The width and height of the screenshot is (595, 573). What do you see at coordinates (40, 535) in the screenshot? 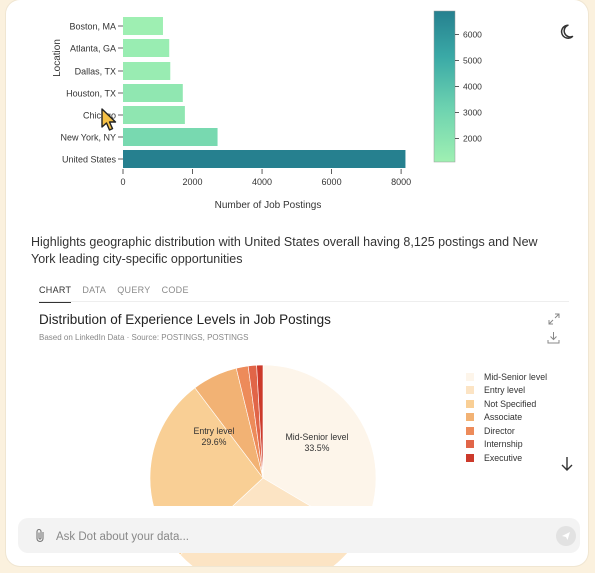
I see `paperclip-icon` at bounding box center [40, 535].